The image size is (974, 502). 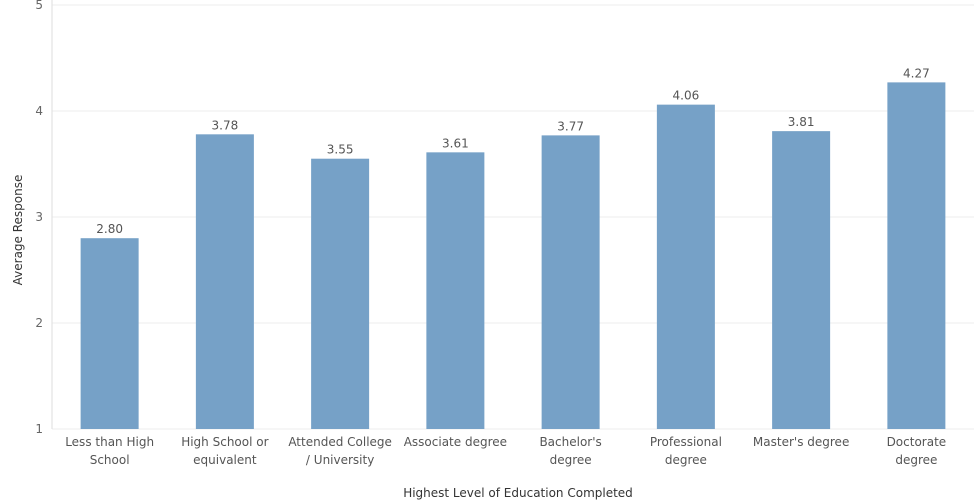 I want to click on y-tick-label: 3, so click(x=39, y=217).